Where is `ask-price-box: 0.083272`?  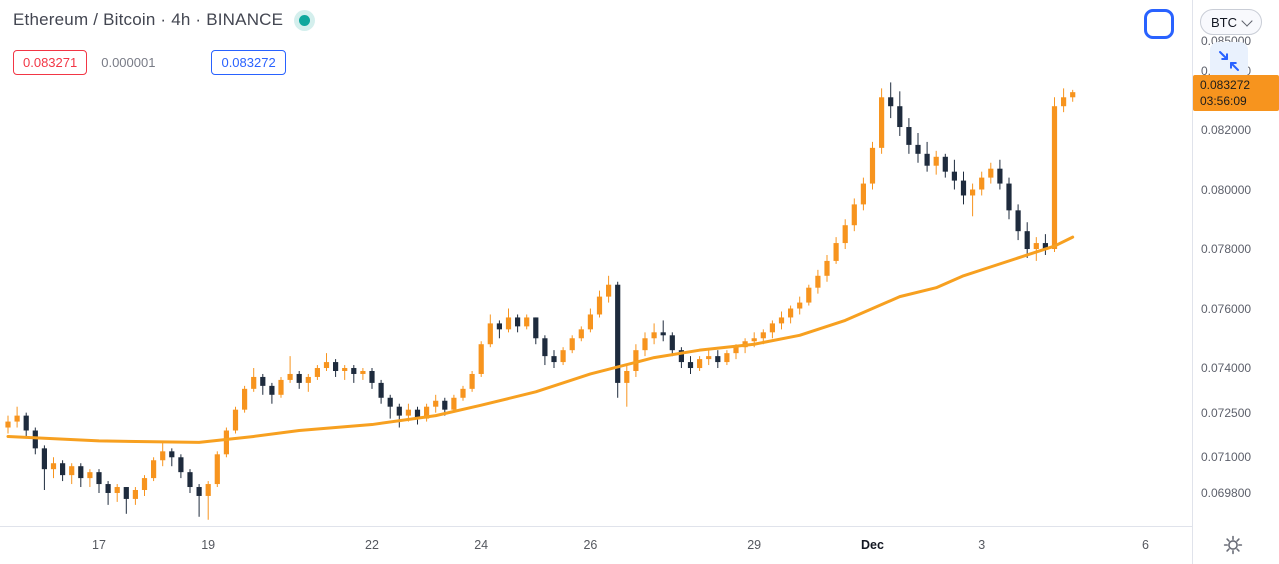 ask-price-box: 0.083272 is located at coordinates (248, 62).